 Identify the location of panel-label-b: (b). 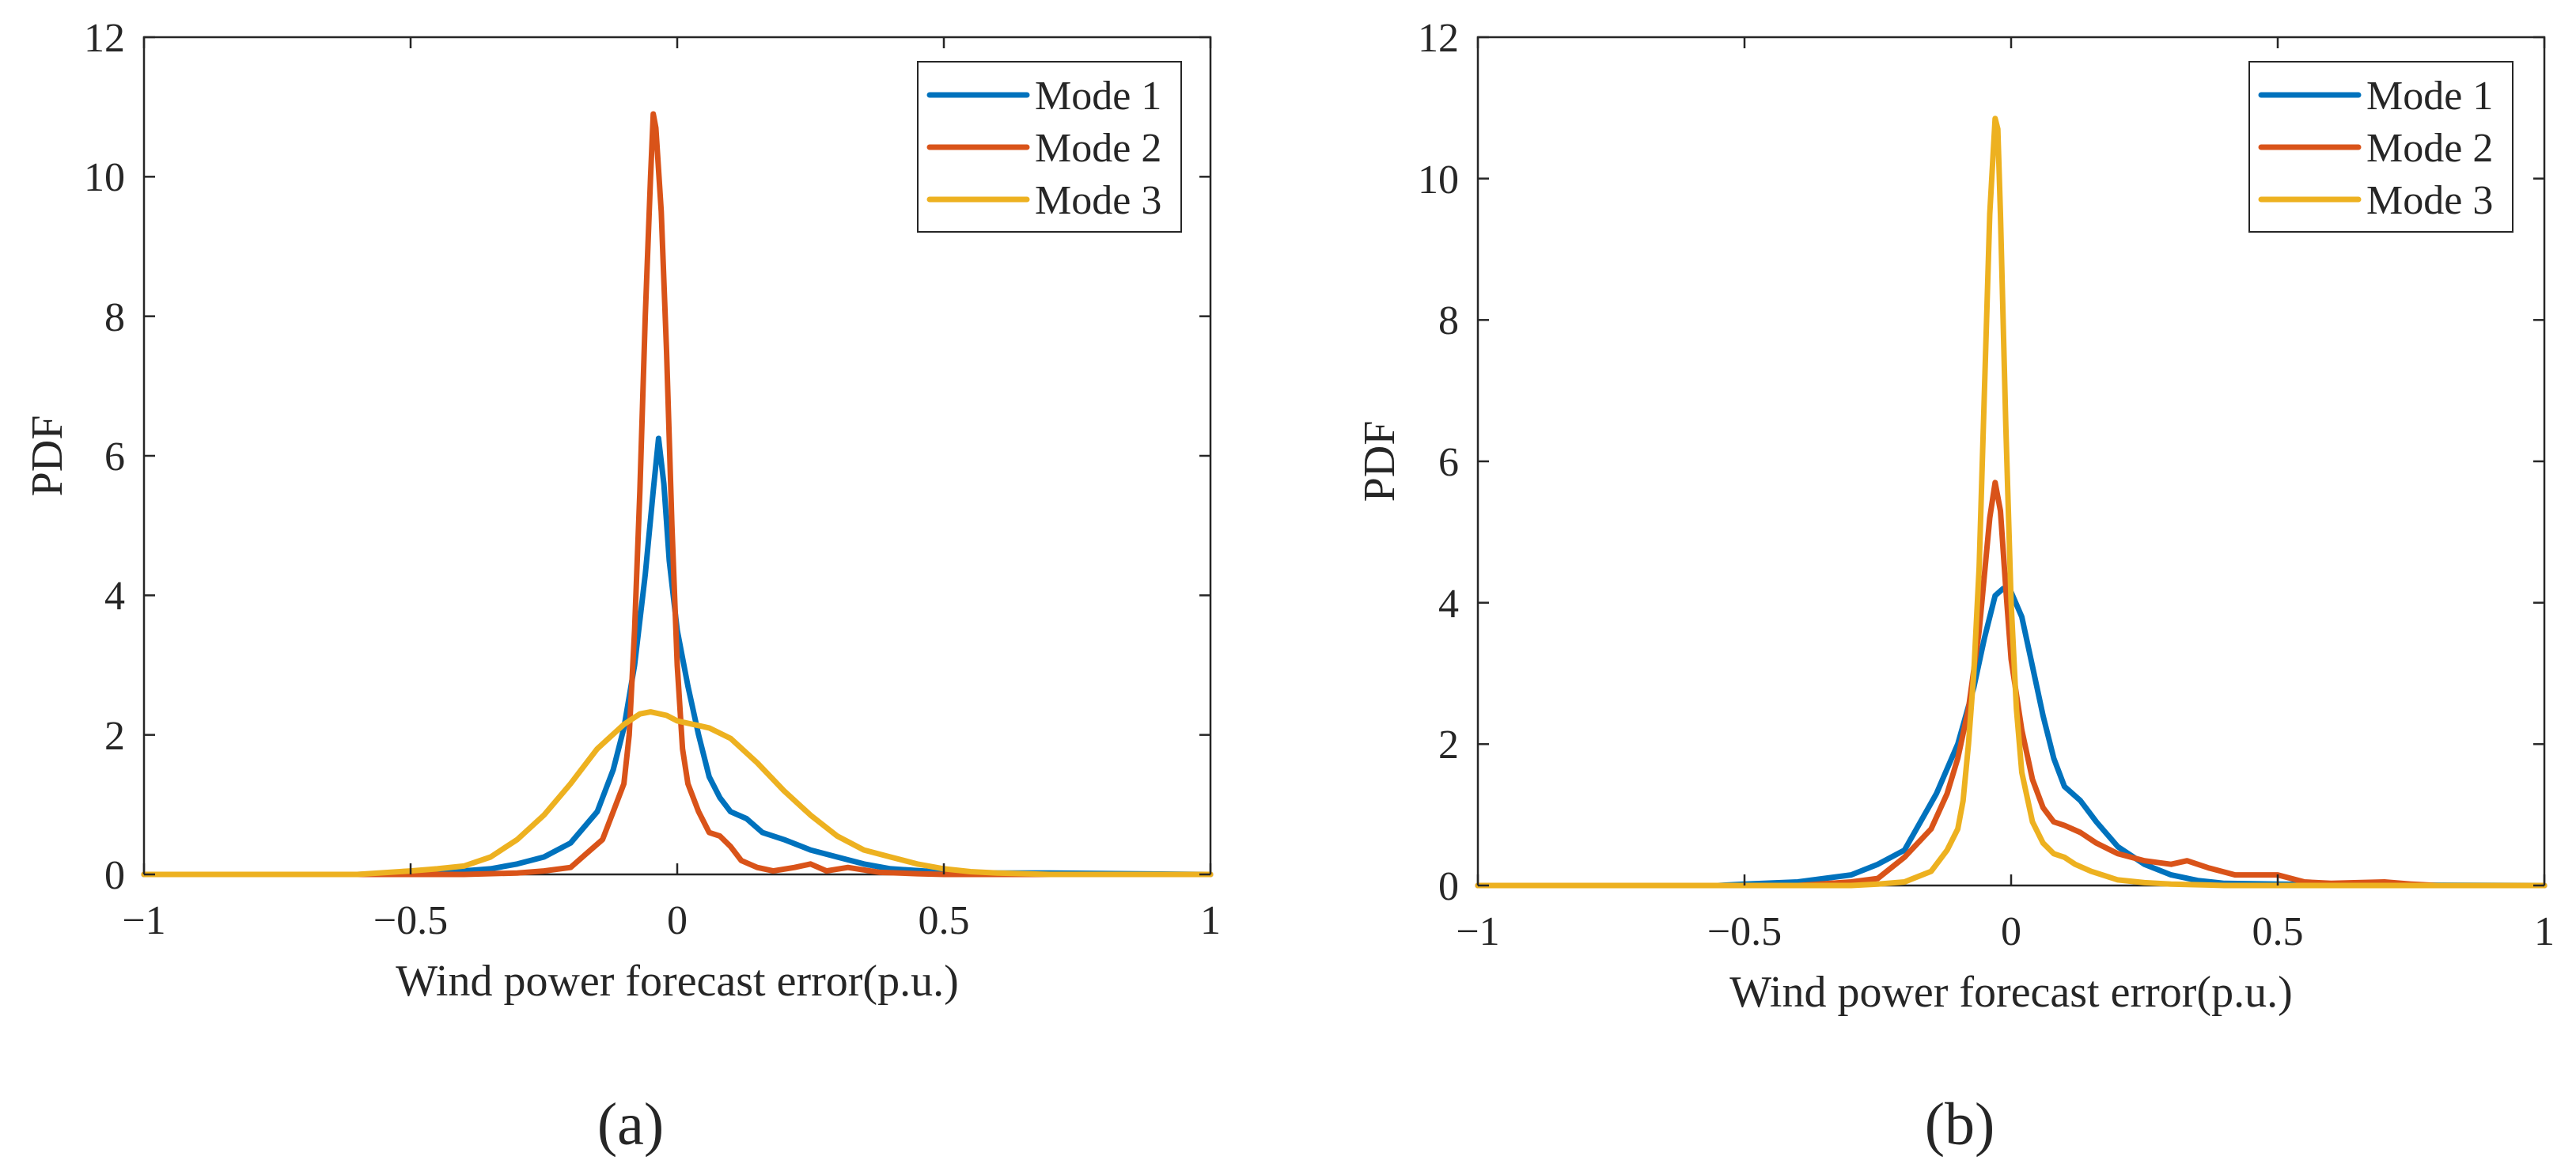
(1960, 1124).